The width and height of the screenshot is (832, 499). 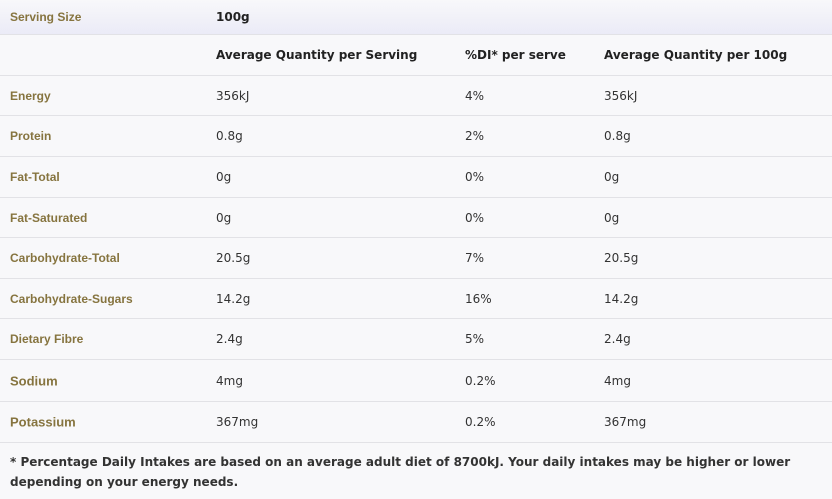 What do you see at coordinates (31, 136) in the screenshot?
I see `nutrient-name: Protein` at bounding box center [31, 136].